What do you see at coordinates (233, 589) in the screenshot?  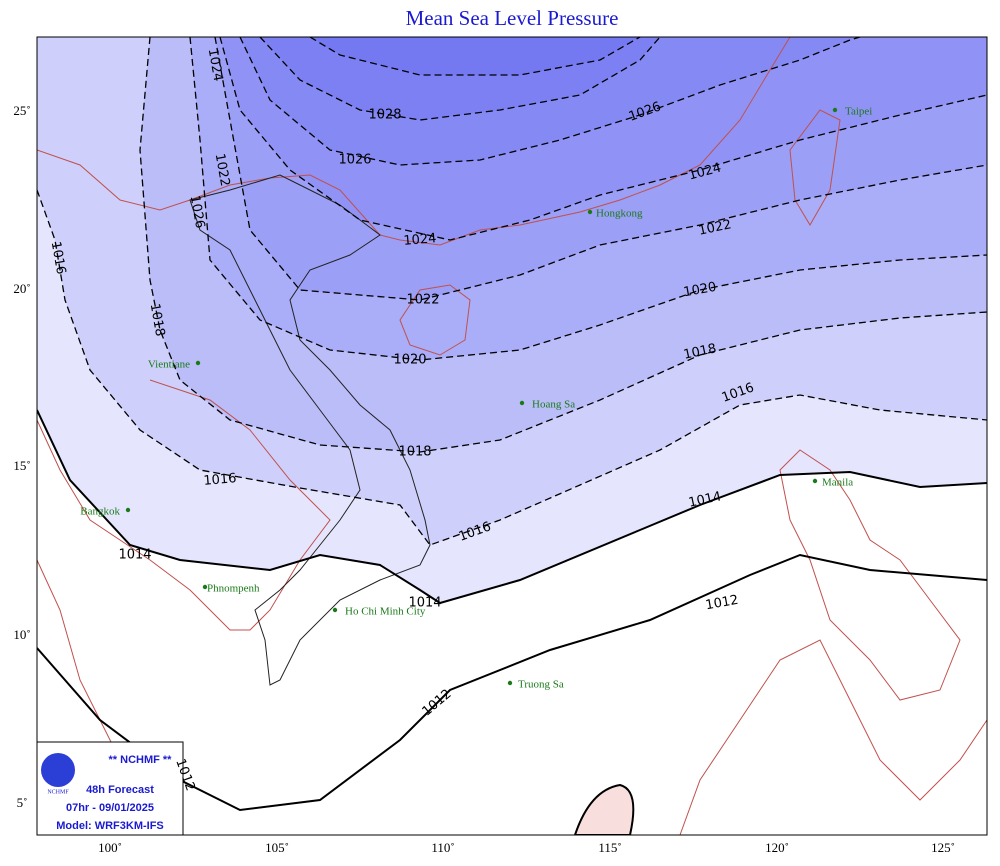 I see `city-label: Phnompenh` at bounding box center [233, 589].